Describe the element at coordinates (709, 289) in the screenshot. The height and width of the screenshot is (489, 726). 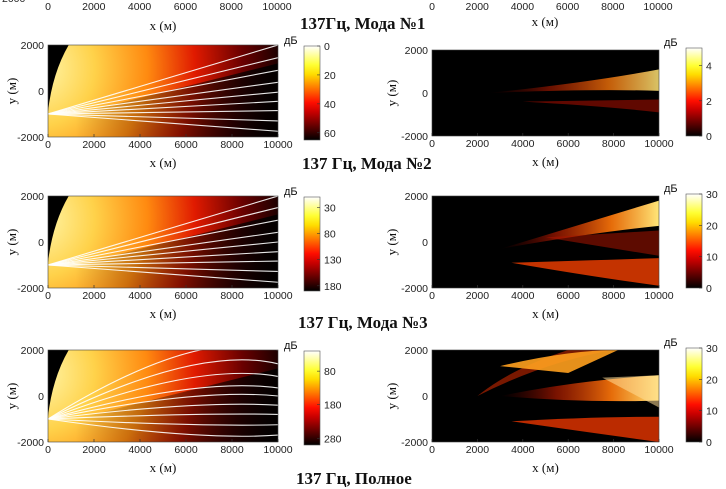
I see `colorbar-tick-label: 0` at that location.